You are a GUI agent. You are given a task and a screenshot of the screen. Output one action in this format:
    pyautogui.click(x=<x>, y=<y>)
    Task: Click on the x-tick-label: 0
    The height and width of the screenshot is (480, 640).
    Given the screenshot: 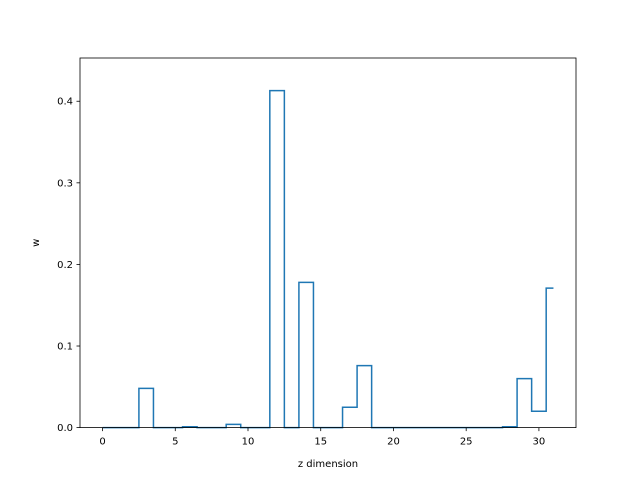 What is the action you would take?
    pyautogui.click(x=102, y=442)
    